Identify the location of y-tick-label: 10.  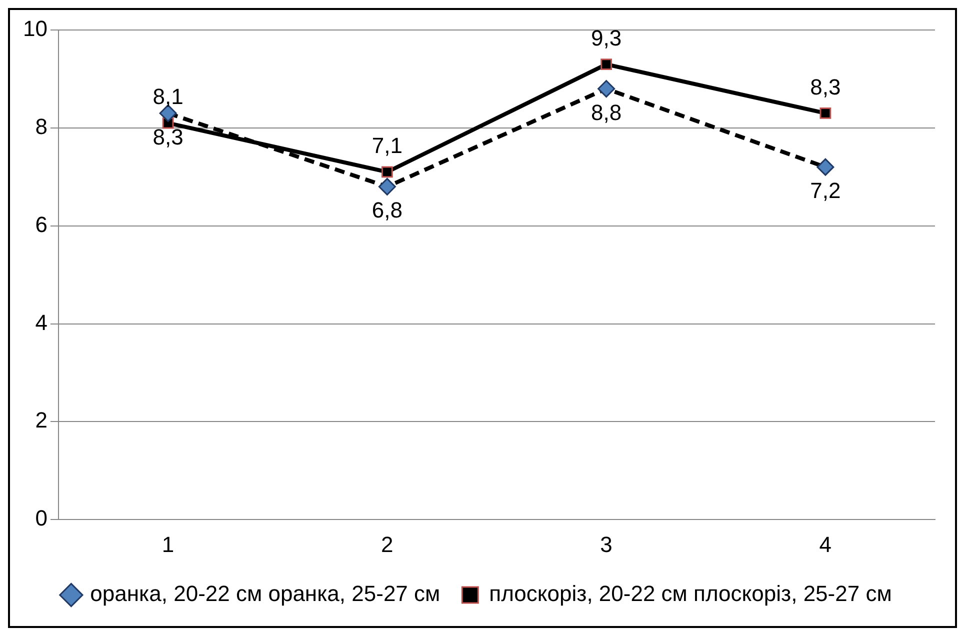
(35, 29).